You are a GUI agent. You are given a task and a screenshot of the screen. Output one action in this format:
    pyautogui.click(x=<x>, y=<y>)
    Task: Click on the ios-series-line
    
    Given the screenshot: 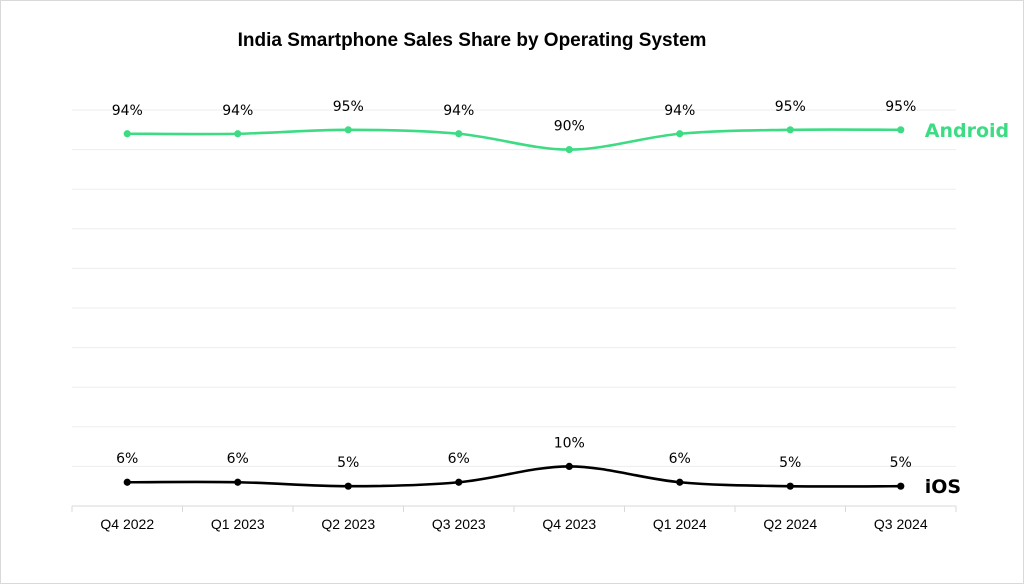 What is the action you would take?
    pyautogui.click(x=514, y=476)
    